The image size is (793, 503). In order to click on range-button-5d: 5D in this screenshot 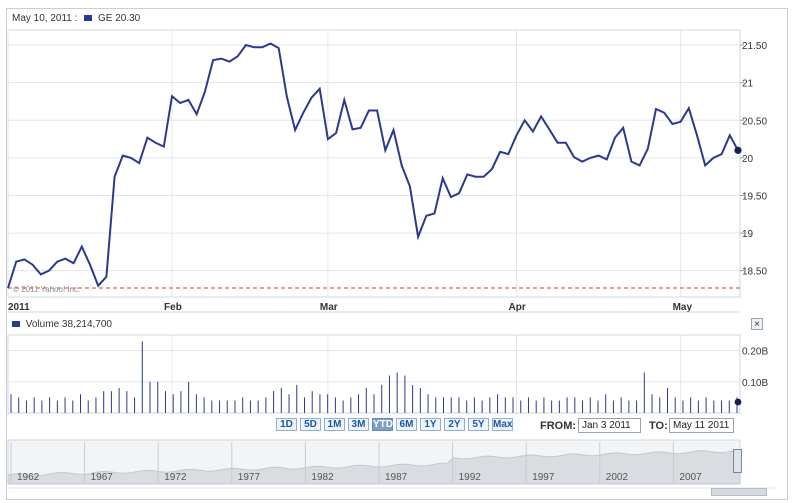, I will do `click(310, 424)`.